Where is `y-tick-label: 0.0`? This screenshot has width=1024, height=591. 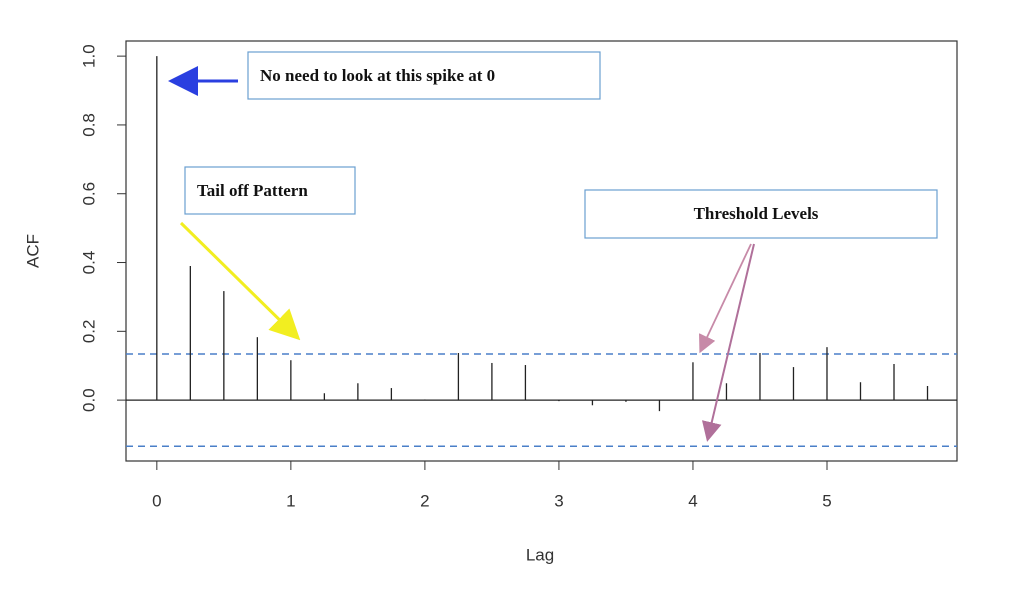
y-tick-label: 0.0 is located at coordinates (88, 400).